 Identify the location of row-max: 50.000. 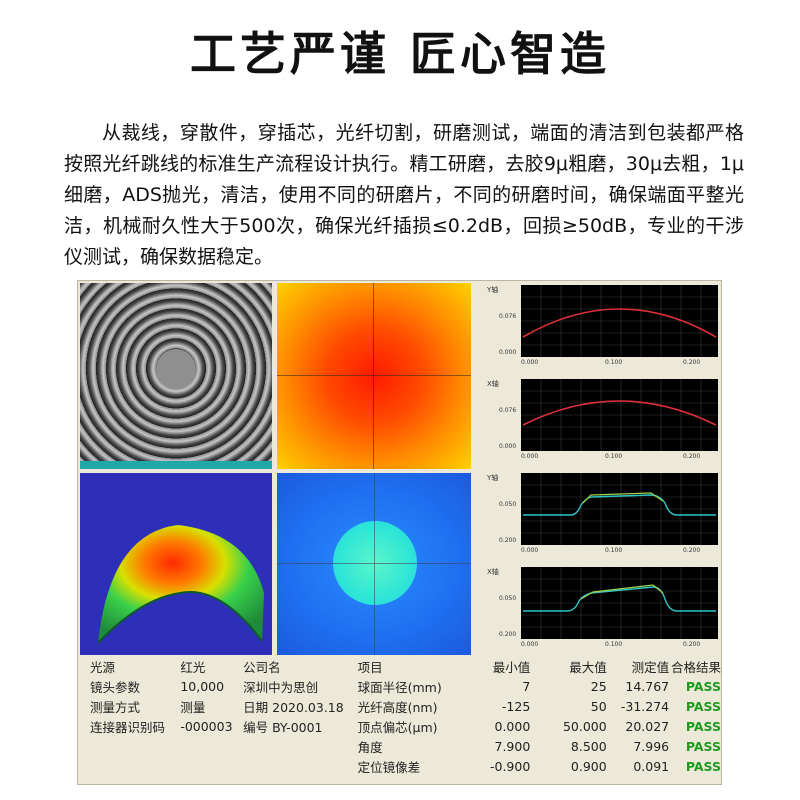
(584, 726).